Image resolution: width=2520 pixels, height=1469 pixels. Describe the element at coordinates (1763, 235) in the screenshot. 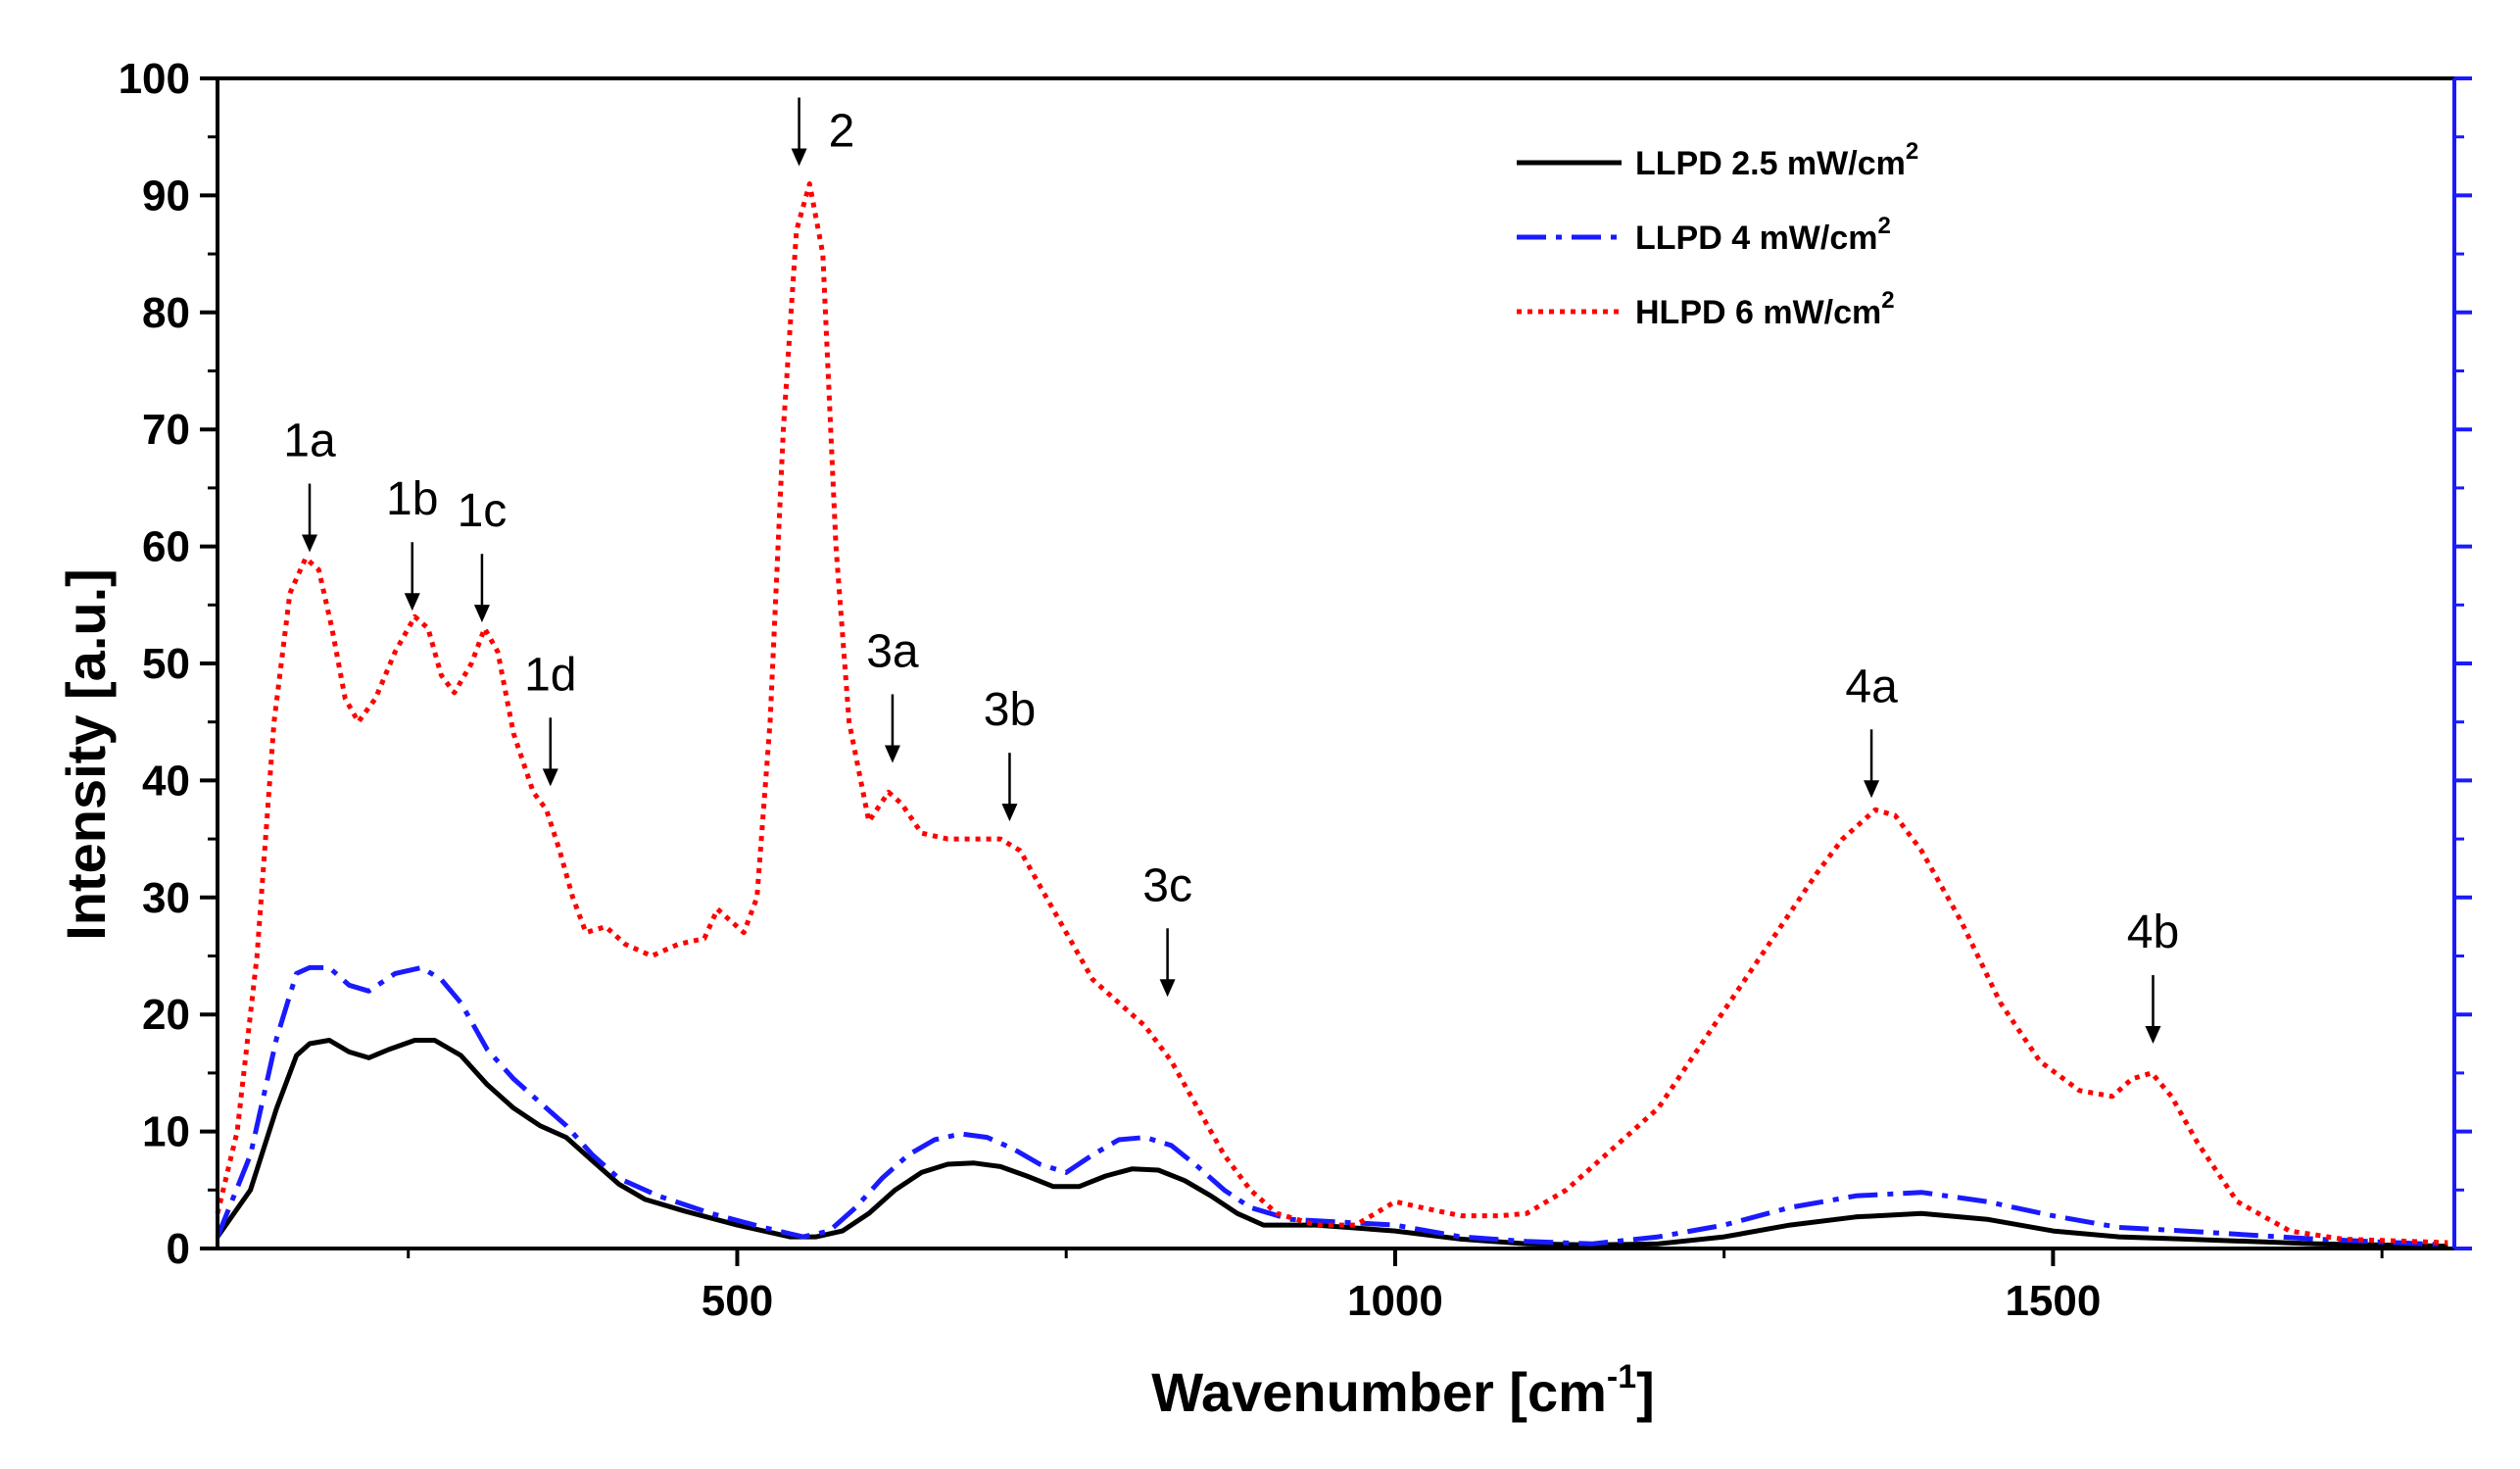

I see `legend-label: LLPD 4 mW/cm2` at that location.